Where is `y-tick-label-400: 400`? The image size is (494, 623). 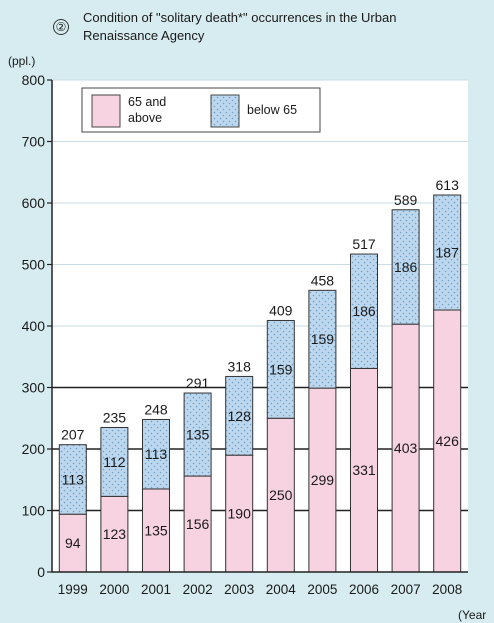 y-tick-label-400: 400 is located at coordinates (34, 326).